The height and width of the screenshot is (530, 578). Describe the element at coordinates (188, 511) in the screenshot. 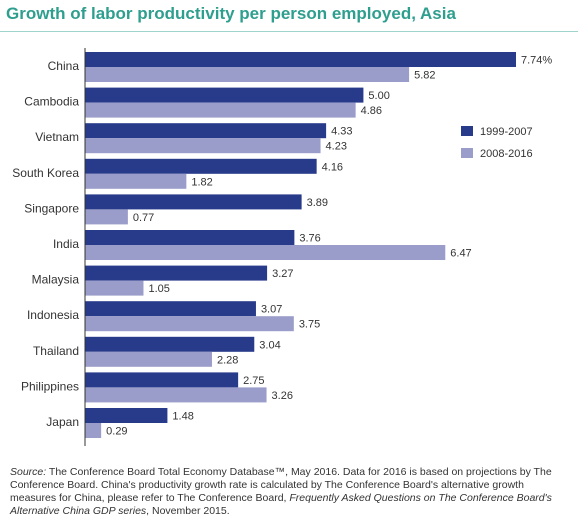

I see `source-text-2: , November 2015.` at that location.